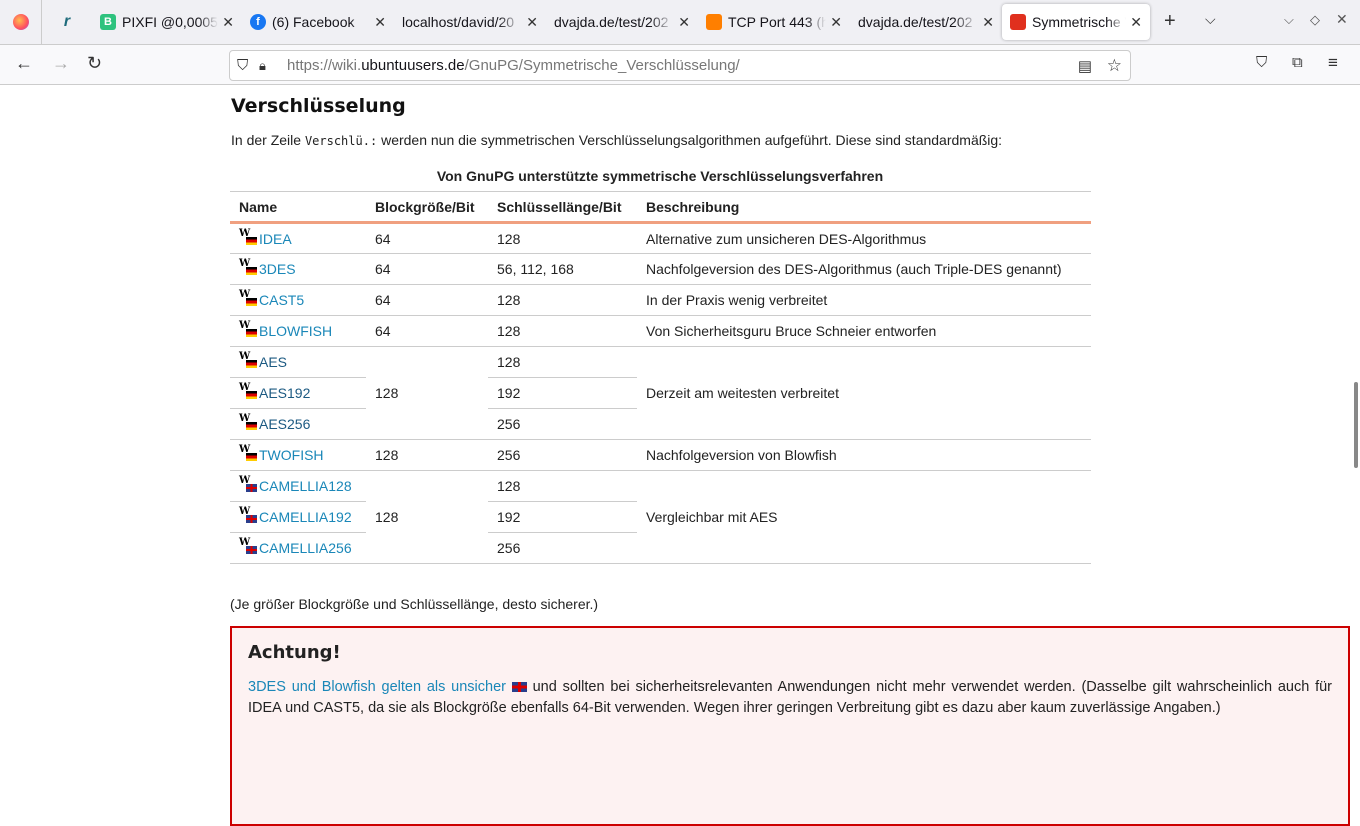 The width and height of the screenshot is (1360, 826). Describe the element at coordinates (864, 207) in the screenshot. I see `header-description: Beschreibung` at that location.